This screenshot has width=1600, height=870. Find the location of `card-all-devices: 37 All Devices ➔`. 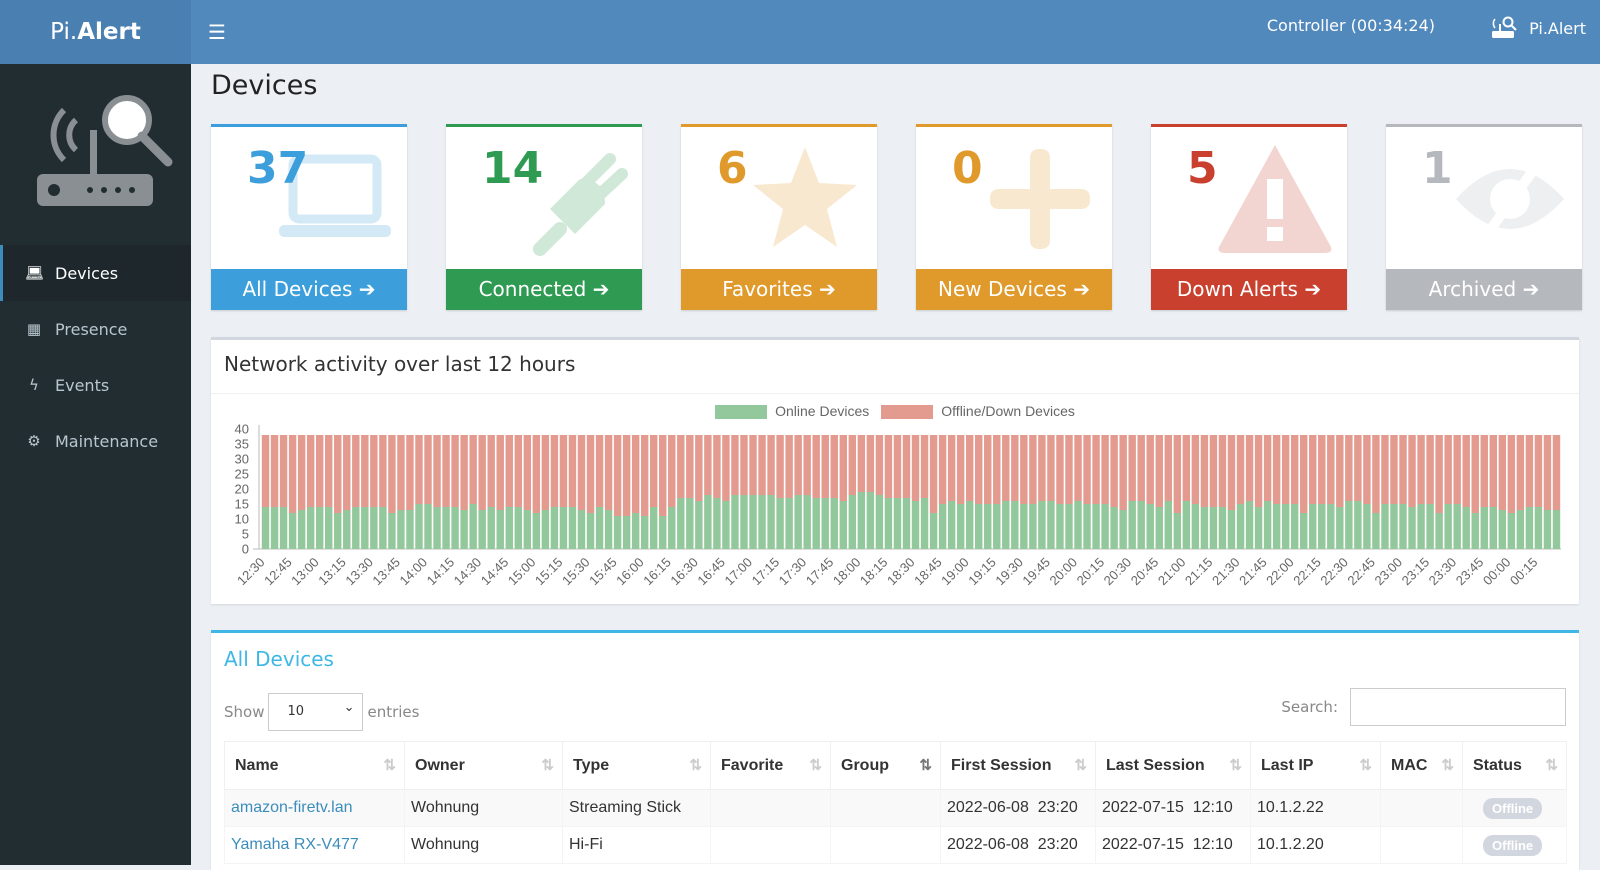

card-all-devices: 37 All Devices ➔ is located at coordinates (309, 217).